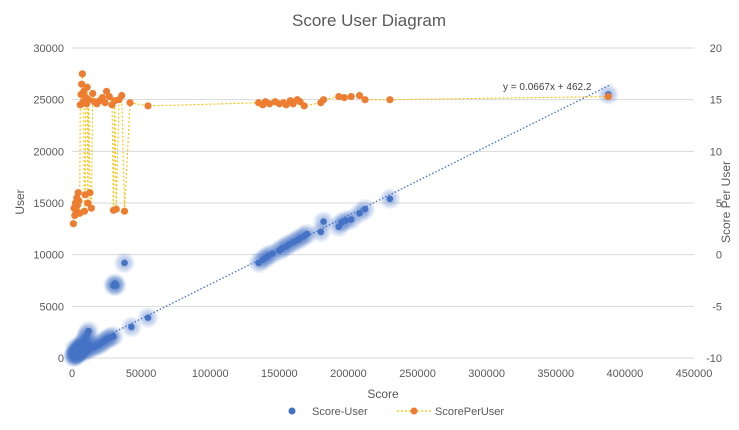 The image size is (739, 430). I want to click on x-tick-label: 150000, so click(279, 374).